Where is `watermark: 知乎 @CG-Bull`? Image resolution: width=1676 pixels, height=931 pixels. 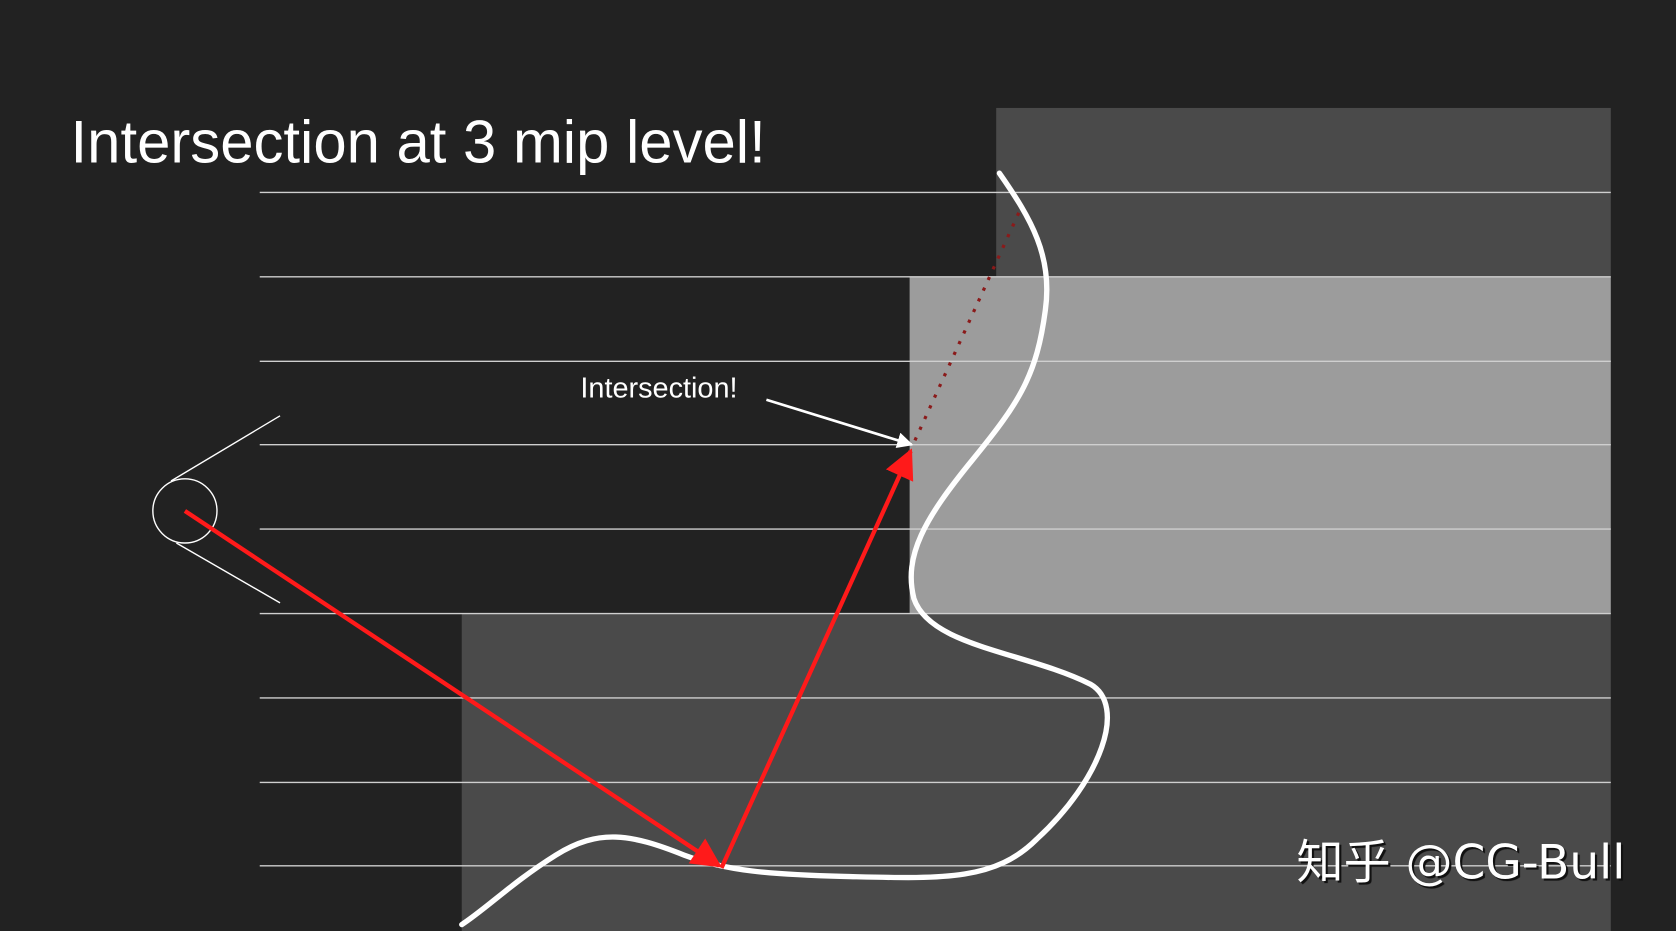 watermark: 知乎 @CG-Bull is located at coordinates (1461, 863).